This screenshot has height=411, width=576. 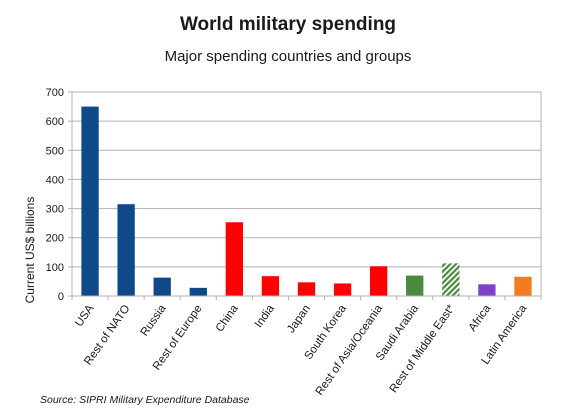 What do you see at coordinates (55, 122) in the screenshot?
I see `y-tick-label: 600` at bounding box center [55, 122].